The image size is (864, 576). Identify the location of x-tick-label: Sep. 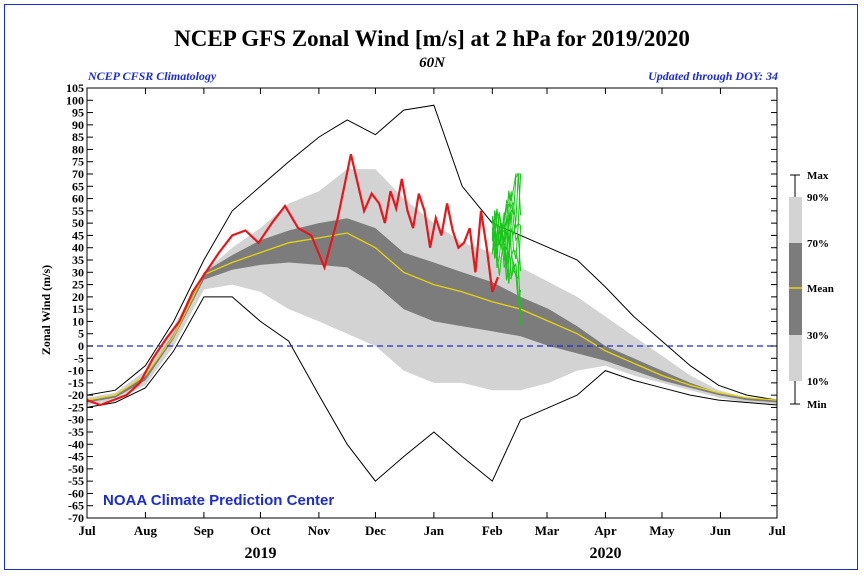
(204, 530).